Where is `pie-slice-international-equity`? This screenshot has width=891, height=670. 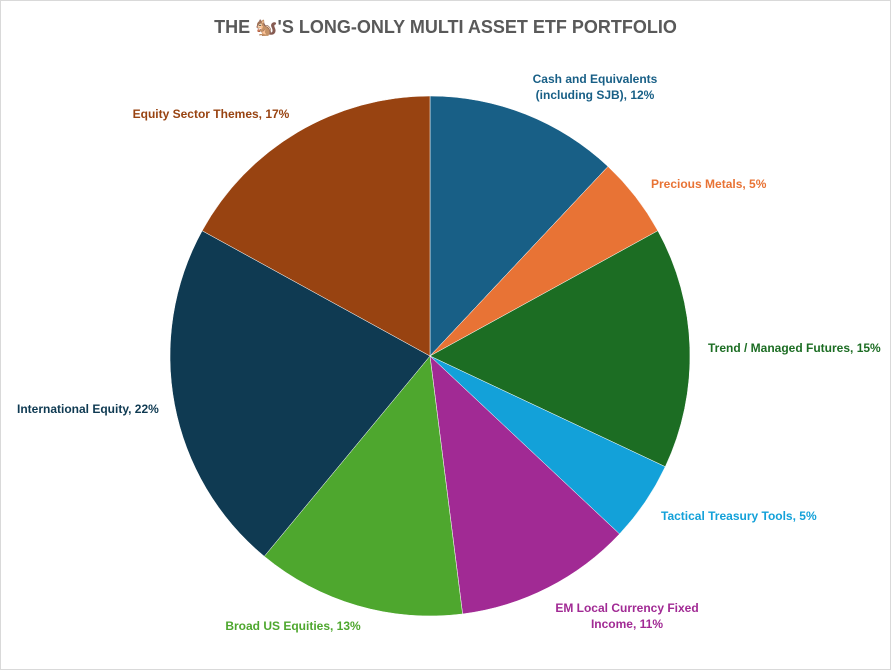 pie-slice-international-equity is located at coordinates (300, 393).